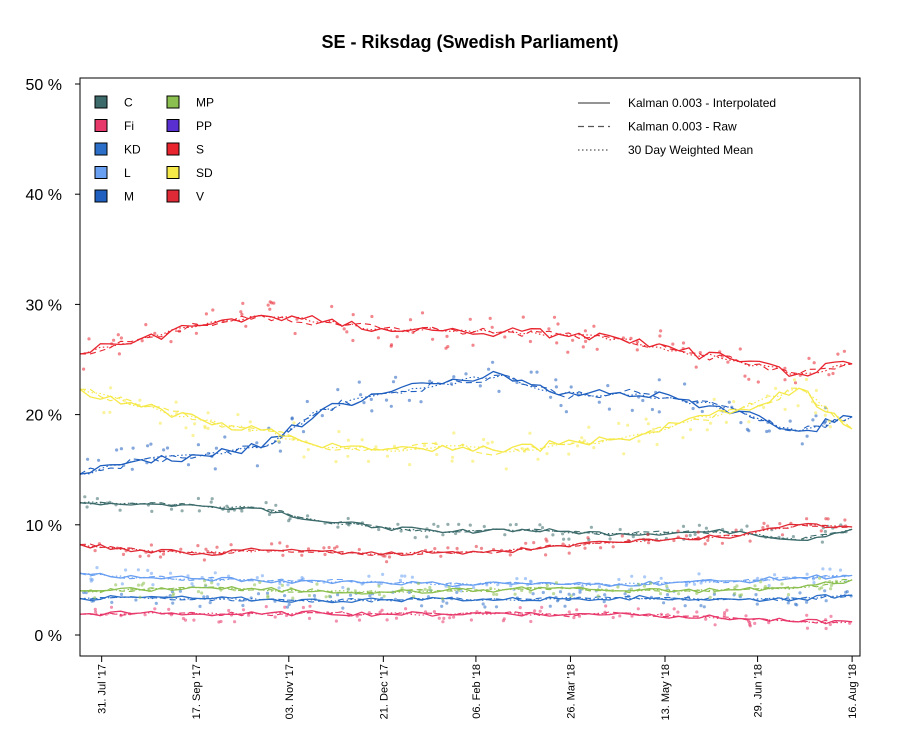 The image size is (900, 754). I want to click on chart-title: SE - Riksdag (Swedish Parliament), so click(469, 42).